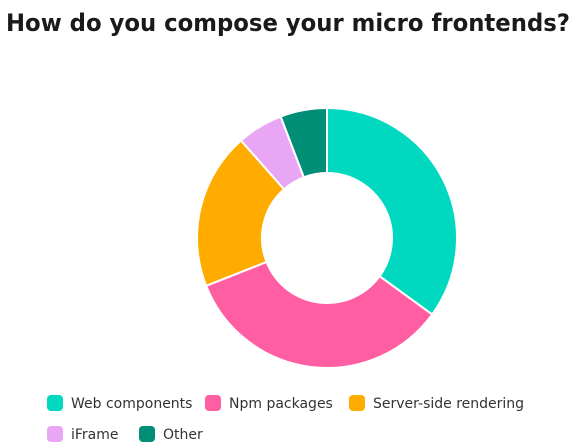 This screenshot has width=580, height=448. I want to click on legend-label: iFrame, so click(95, 435).